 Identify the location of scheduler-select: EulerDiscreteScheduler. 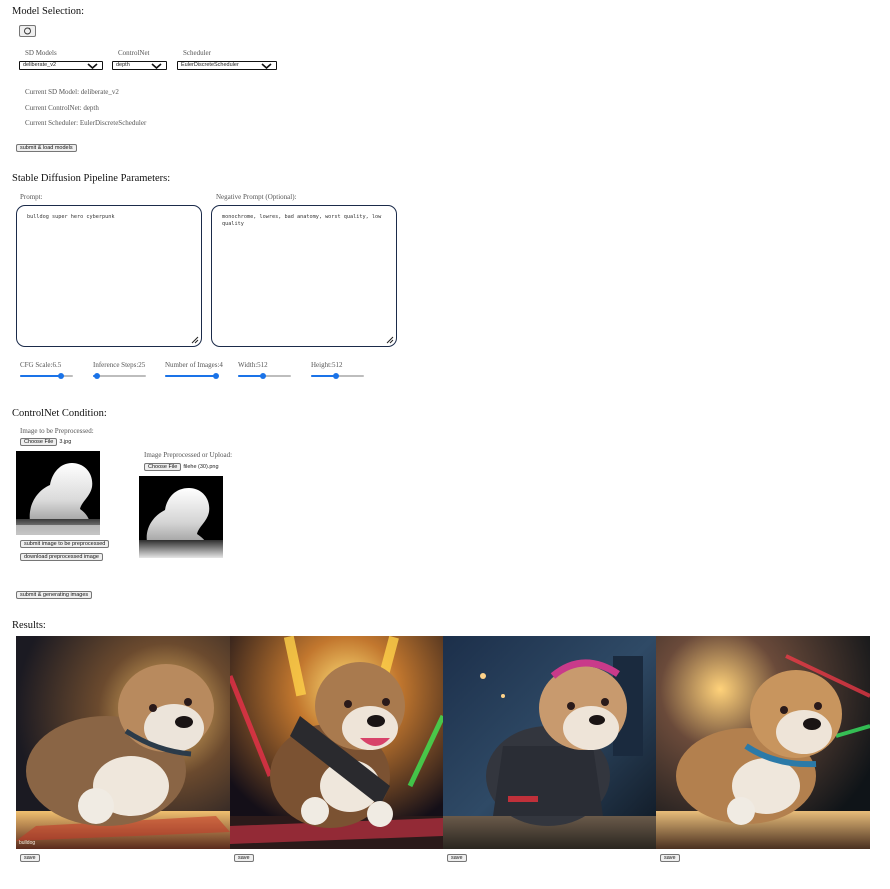
(227, 65).